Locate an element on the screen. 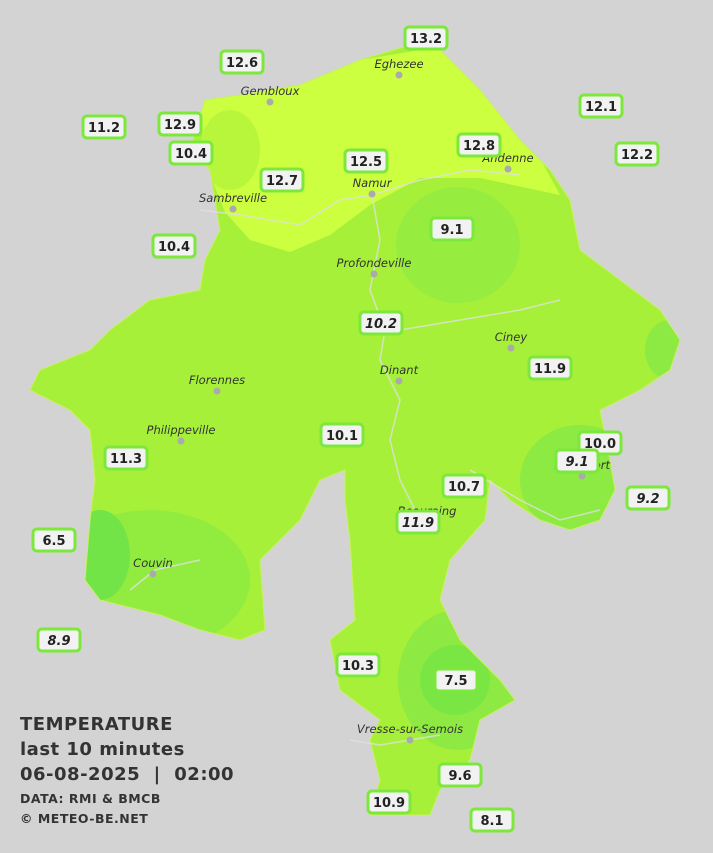 Image resolution: width=713 pixels, height=853 pixels. station-value: 12.8 is located at coordinates (479, 146).